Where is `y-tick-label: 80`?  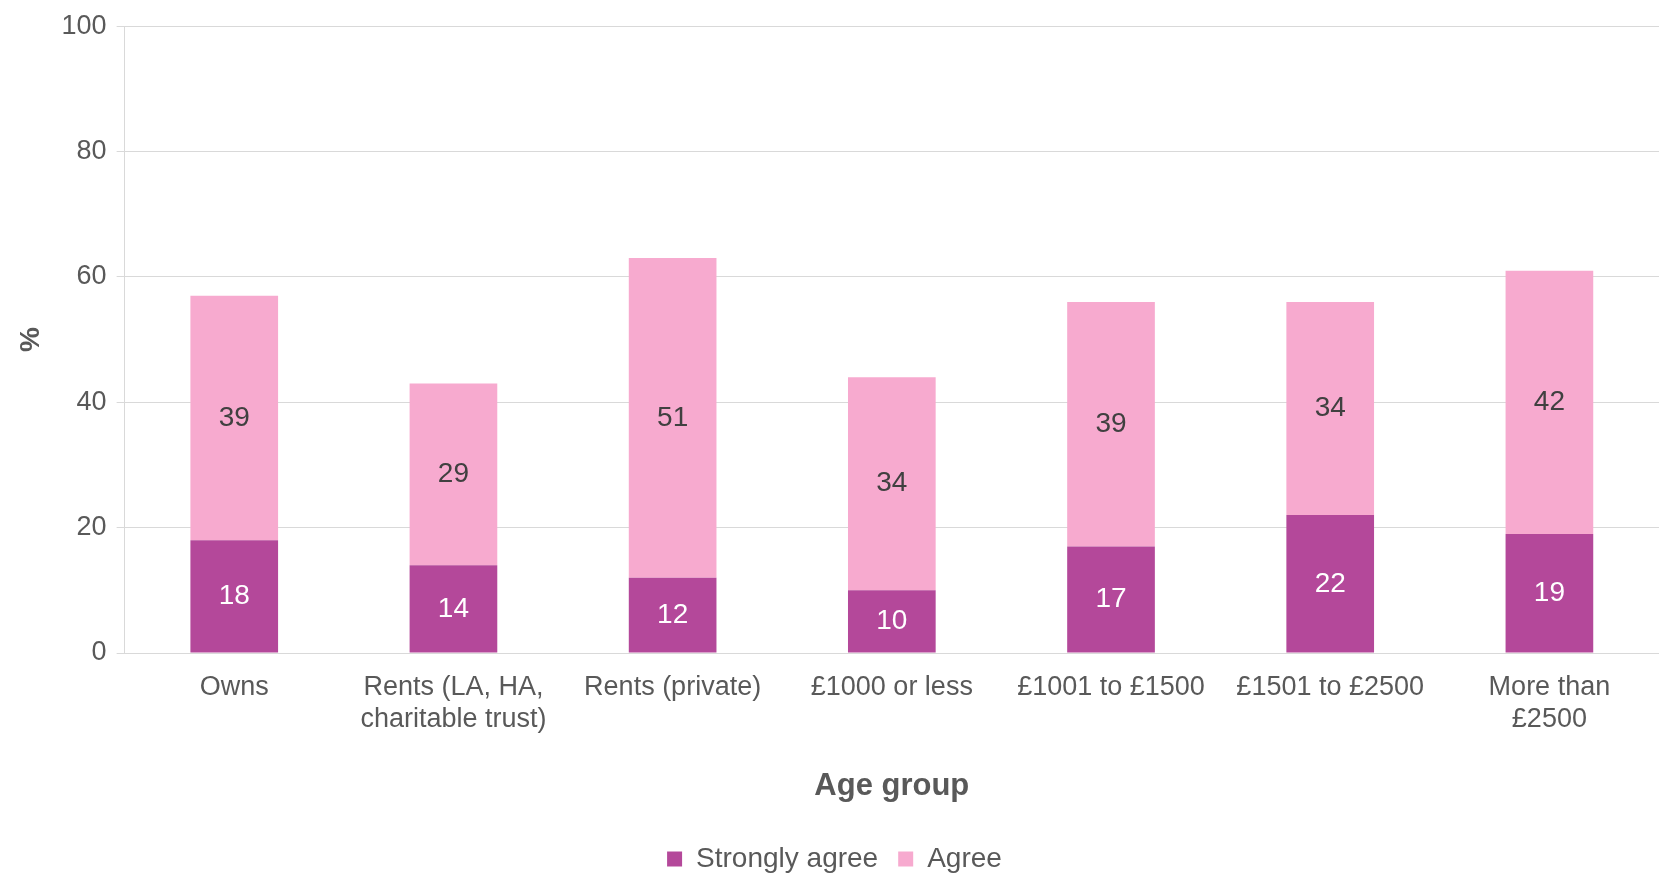
y-tick-label: 80 is located at coordinates (91, 150).